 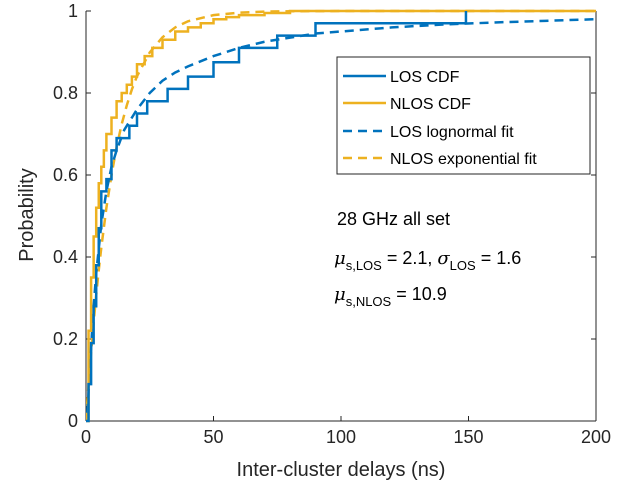 I want to click on legend-label-nlos-cdf: NLOS CDF, so click(x=430, y=104).